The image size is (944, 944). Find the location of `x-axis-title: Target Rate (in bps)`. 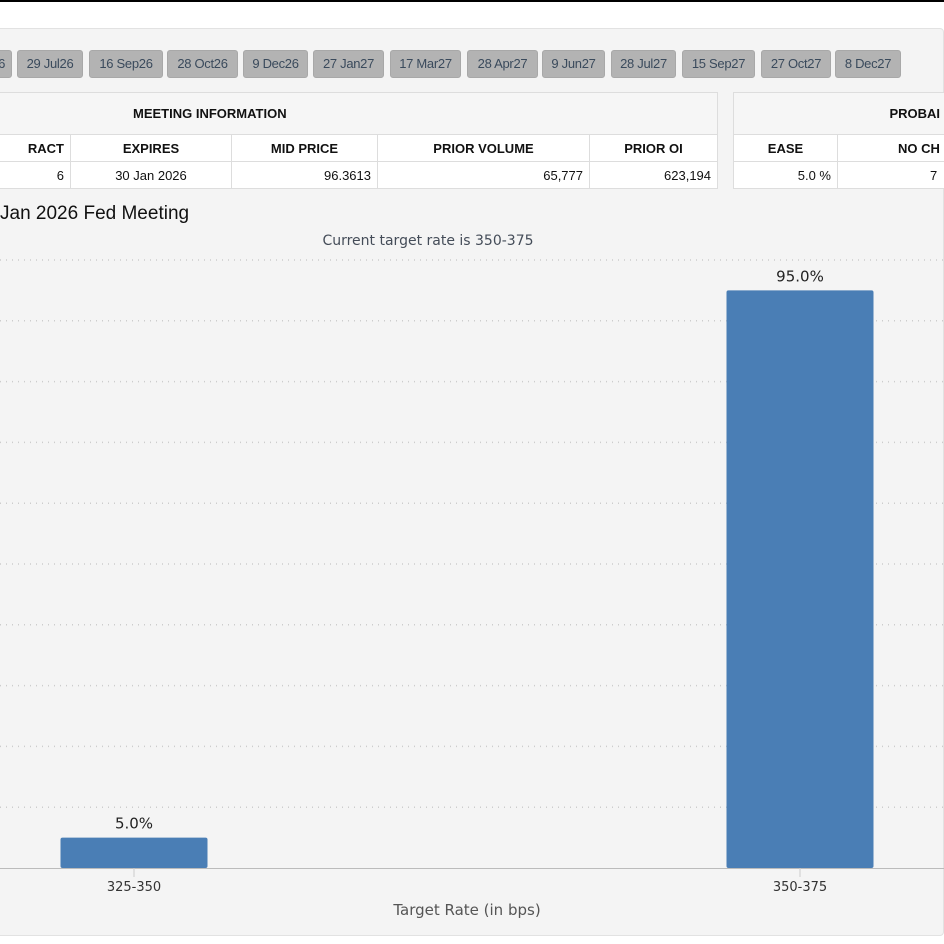

x-axis-title: Target Rate (in bps) is located at coordinates (466, 910).